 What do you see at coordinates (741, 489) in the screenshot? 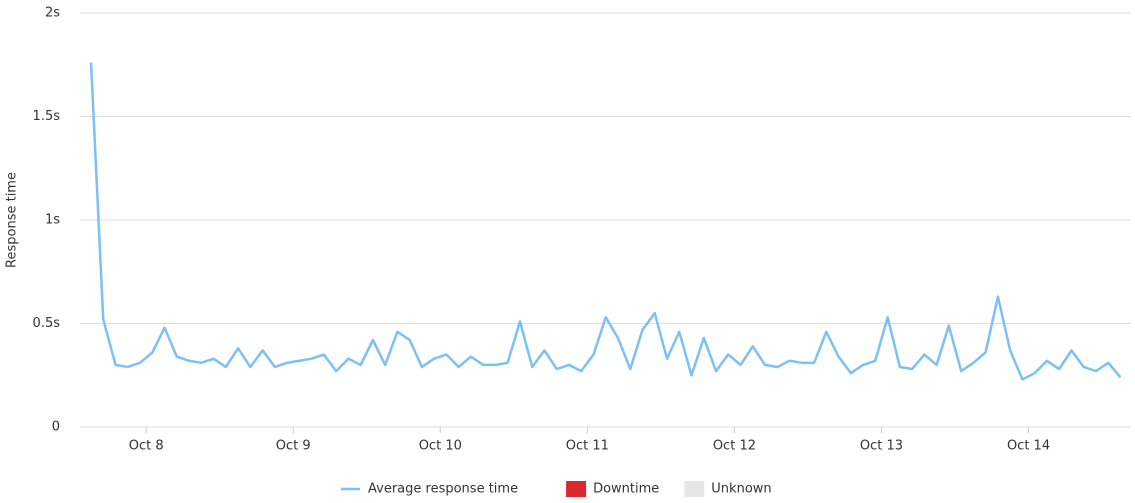
I see `legend-label: Unknown` at bounding box center [741, 489].